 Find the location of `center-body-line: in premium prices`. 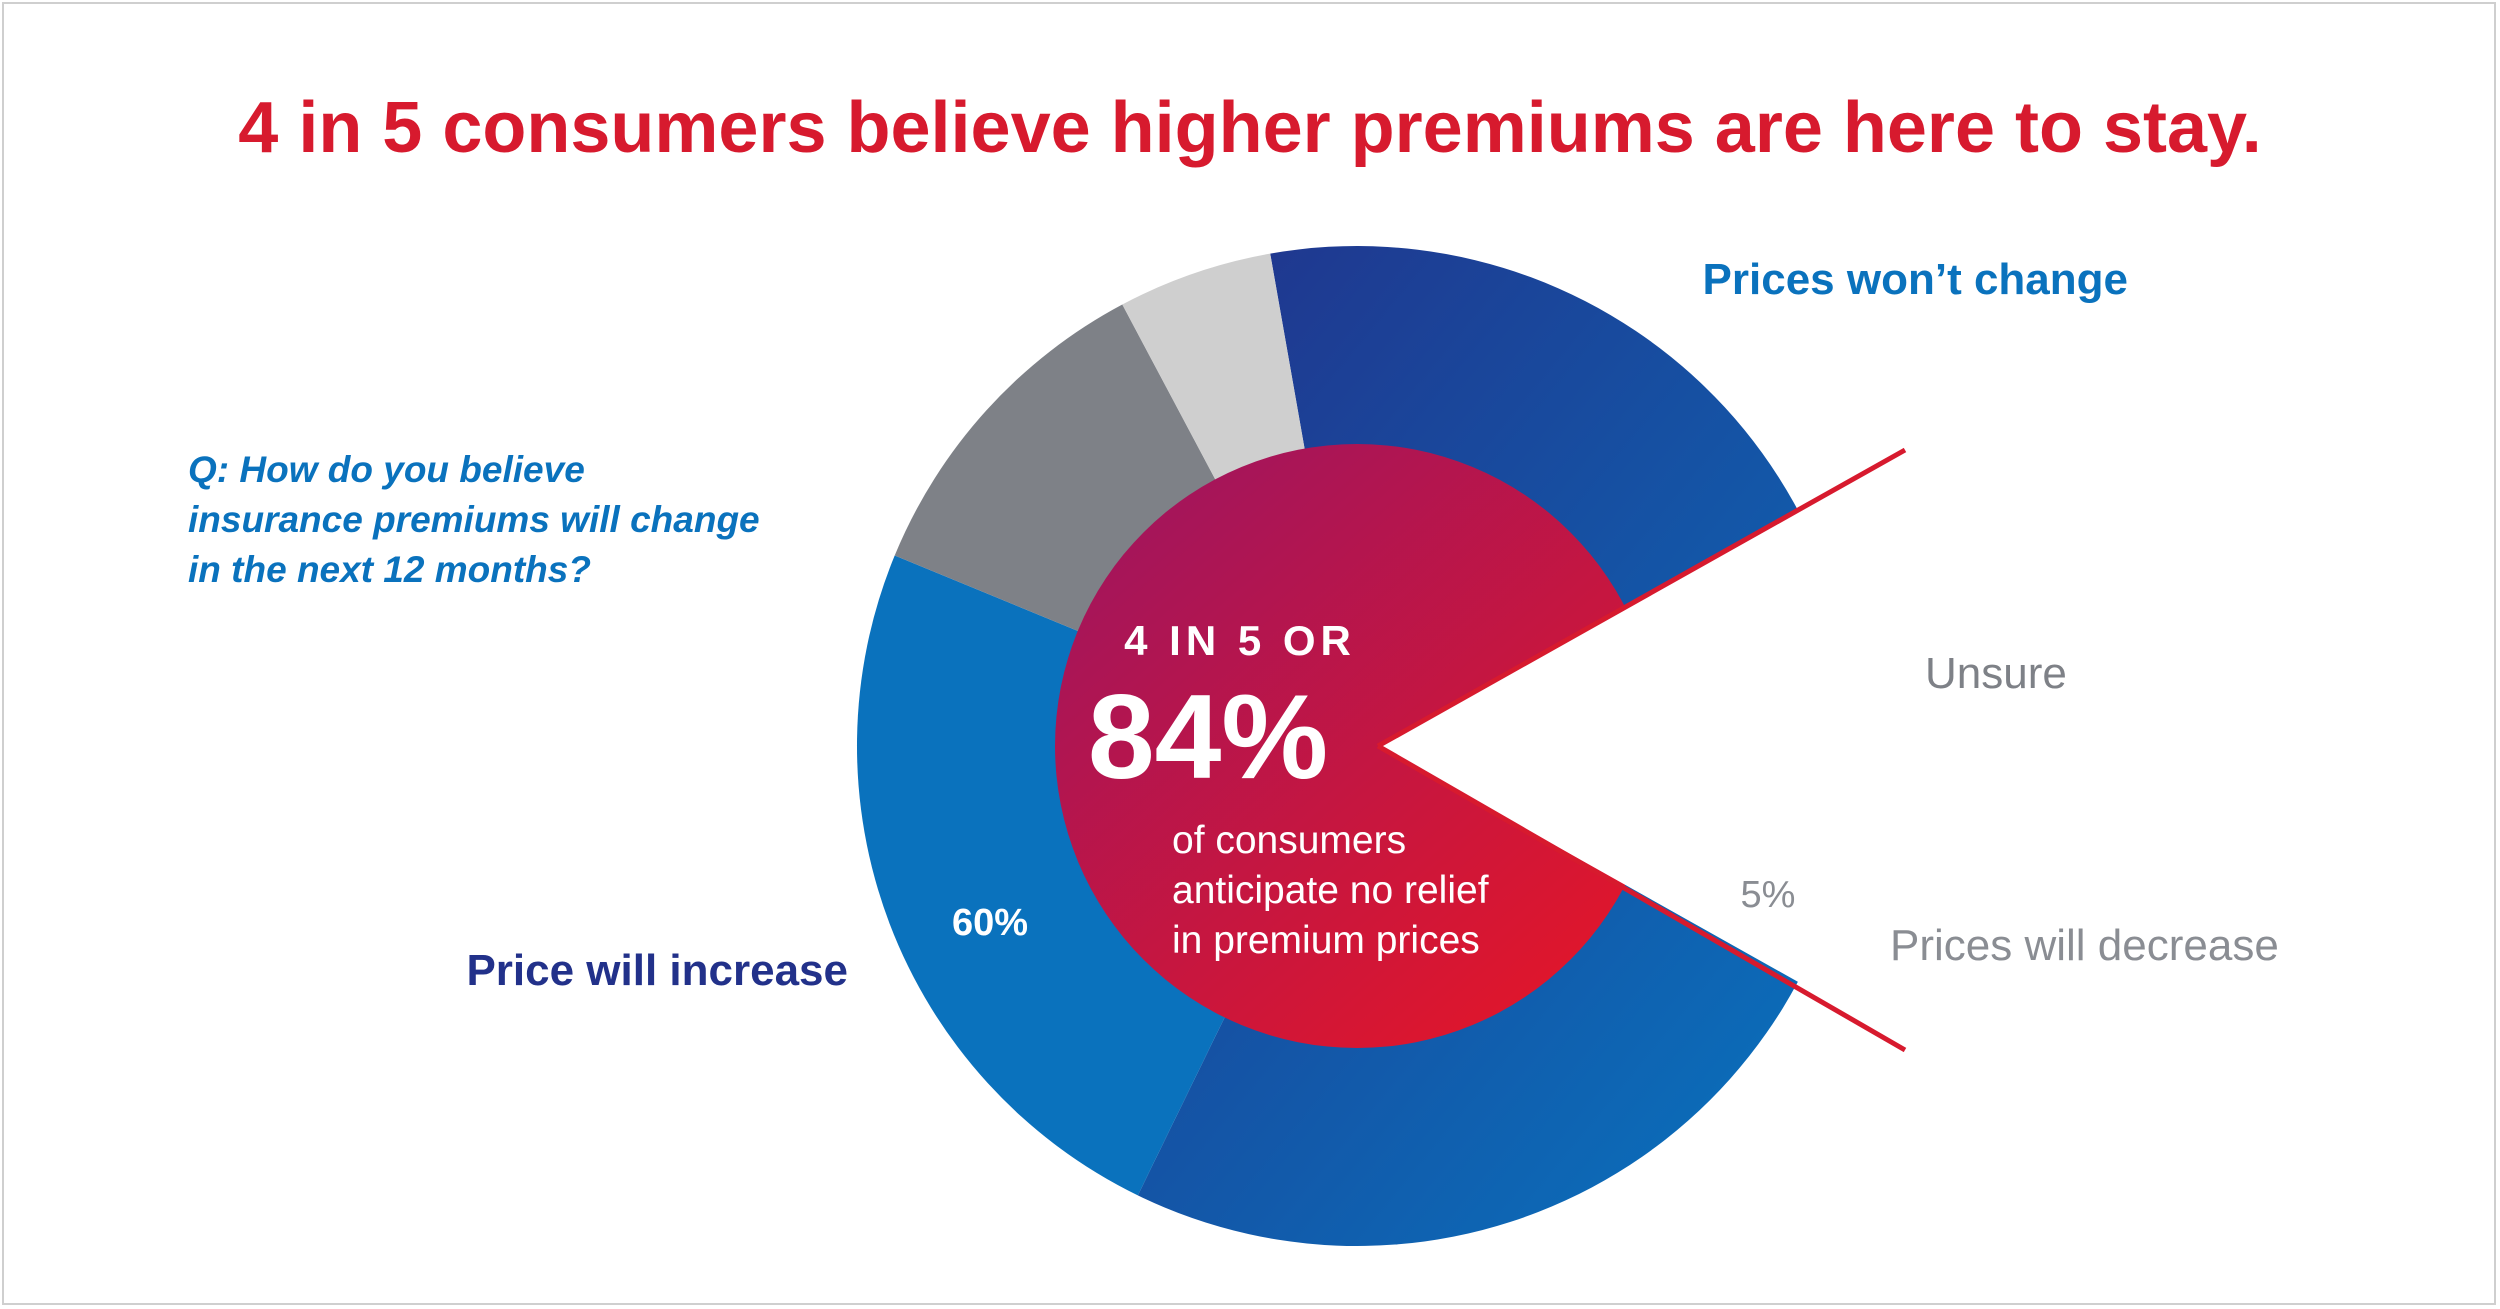

center-body-line: in premium prices is located at coordinates (1326, 940).